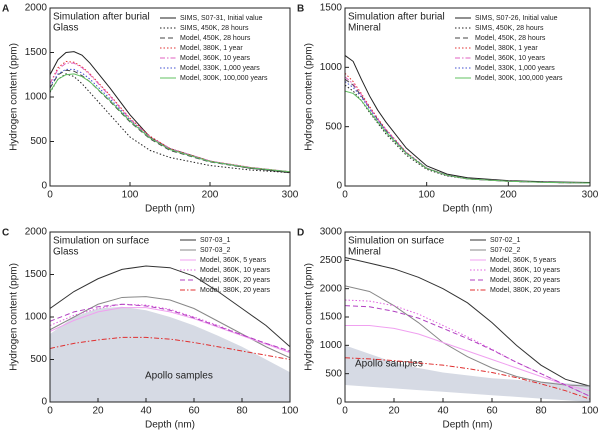 The image size is (600, 443). I want to click on legend-label: S07-02_1, so click(505, 240).